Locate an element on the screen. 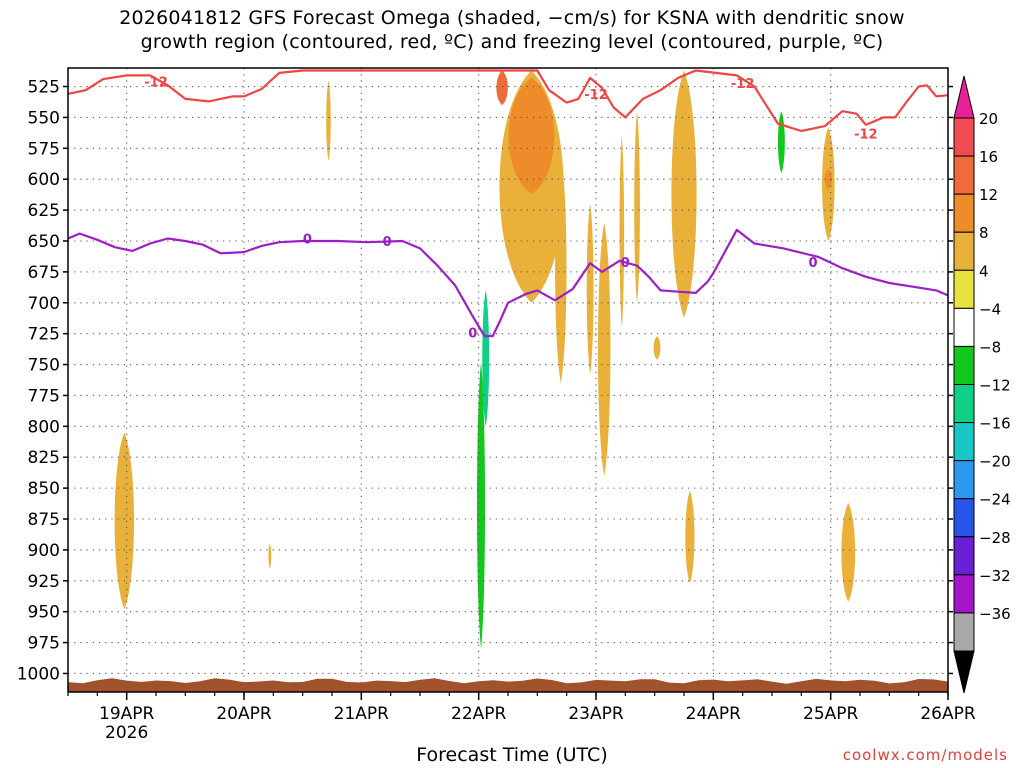 The image size is (1024, 768). freezing-contour-line is located at coordinates (508, 283).